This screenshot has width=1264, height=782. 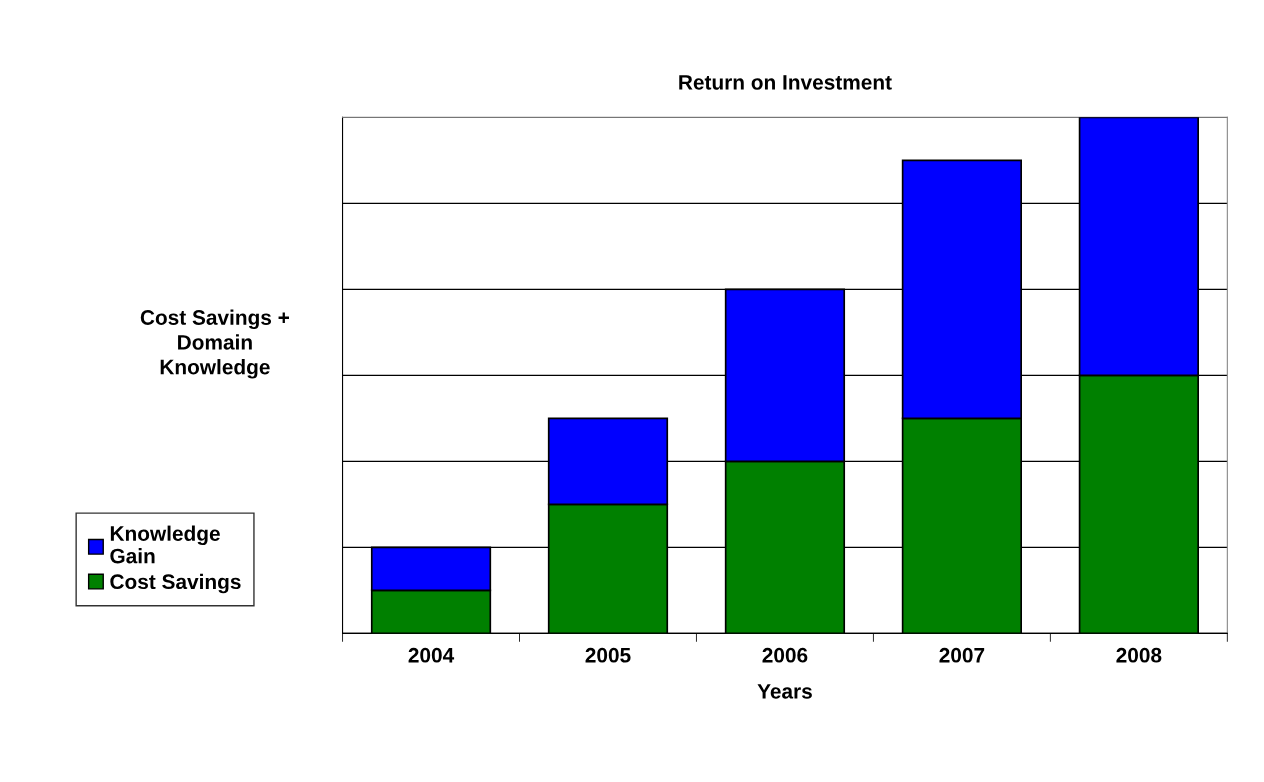 I want to click on x-tick-label: 2007, so click(x=962, y=655).